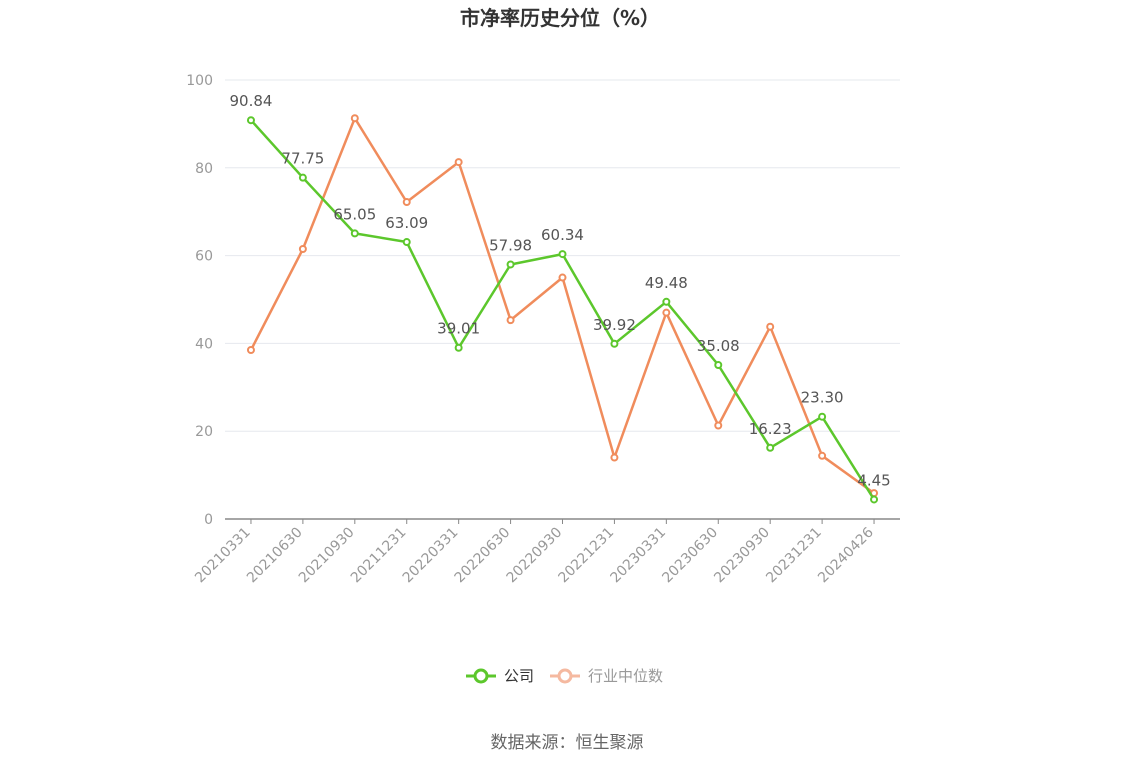 This screenshot has height=766, width=1134. Describe the element at coordinates (562, 235) in the screenshot. I see `data-label: 60.34` at that location.